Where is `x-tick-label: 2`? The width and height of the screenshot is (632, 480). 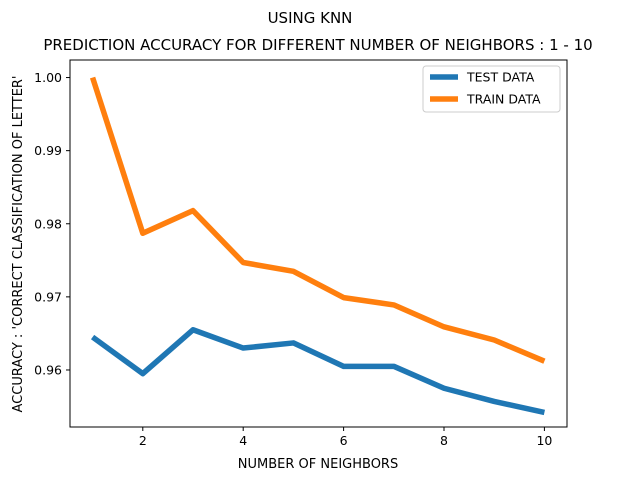 x-tick-label: 2 is located at coordinates (143, 440).